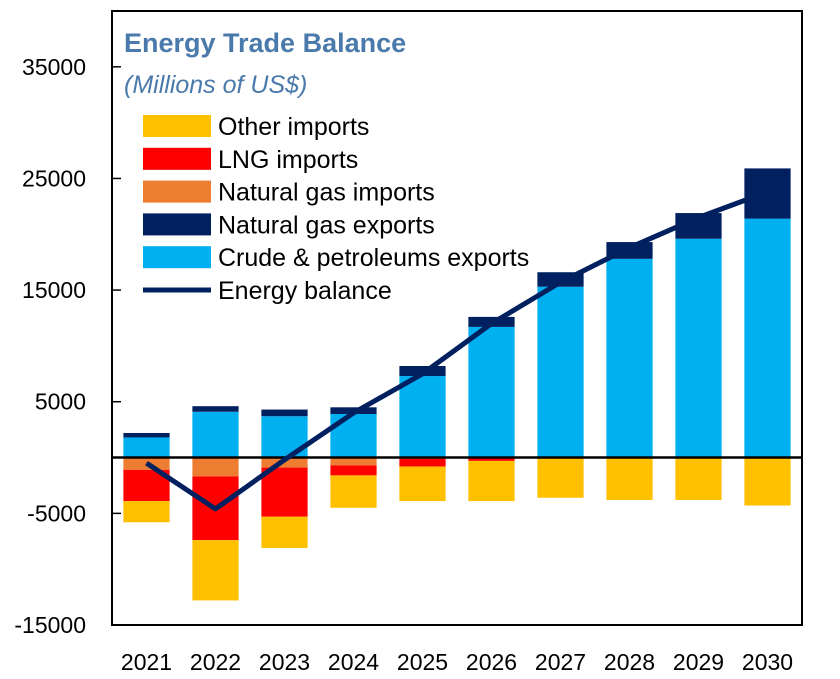  I want to click on bar-crude-petroleums-exports-2024, so click(353, 436).